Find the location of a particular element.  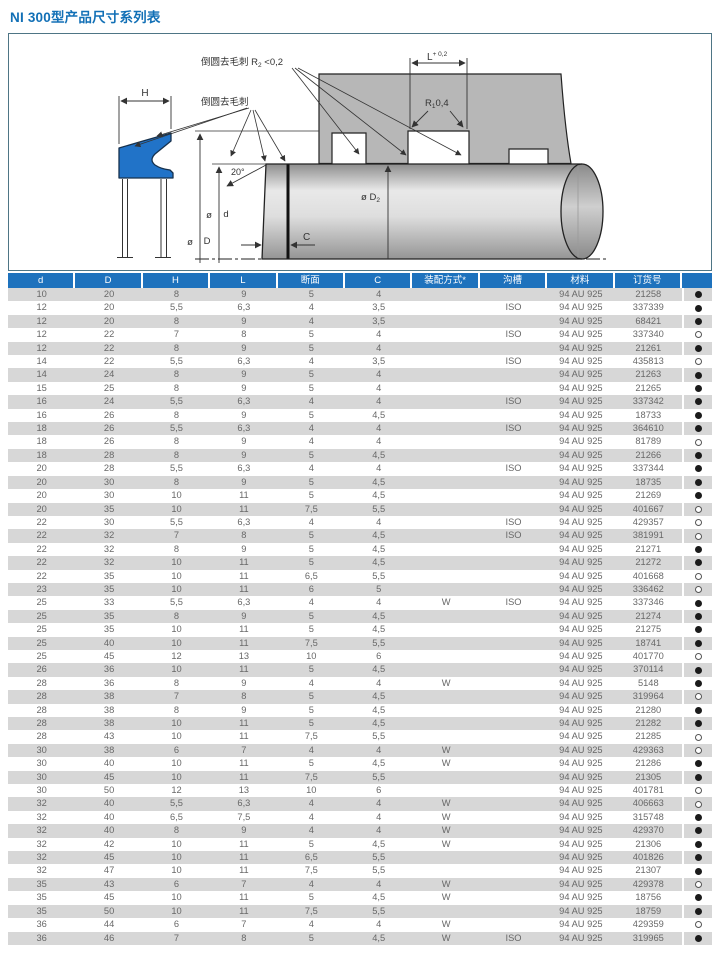

angle-ref-line is located at coordinates (246, 175).